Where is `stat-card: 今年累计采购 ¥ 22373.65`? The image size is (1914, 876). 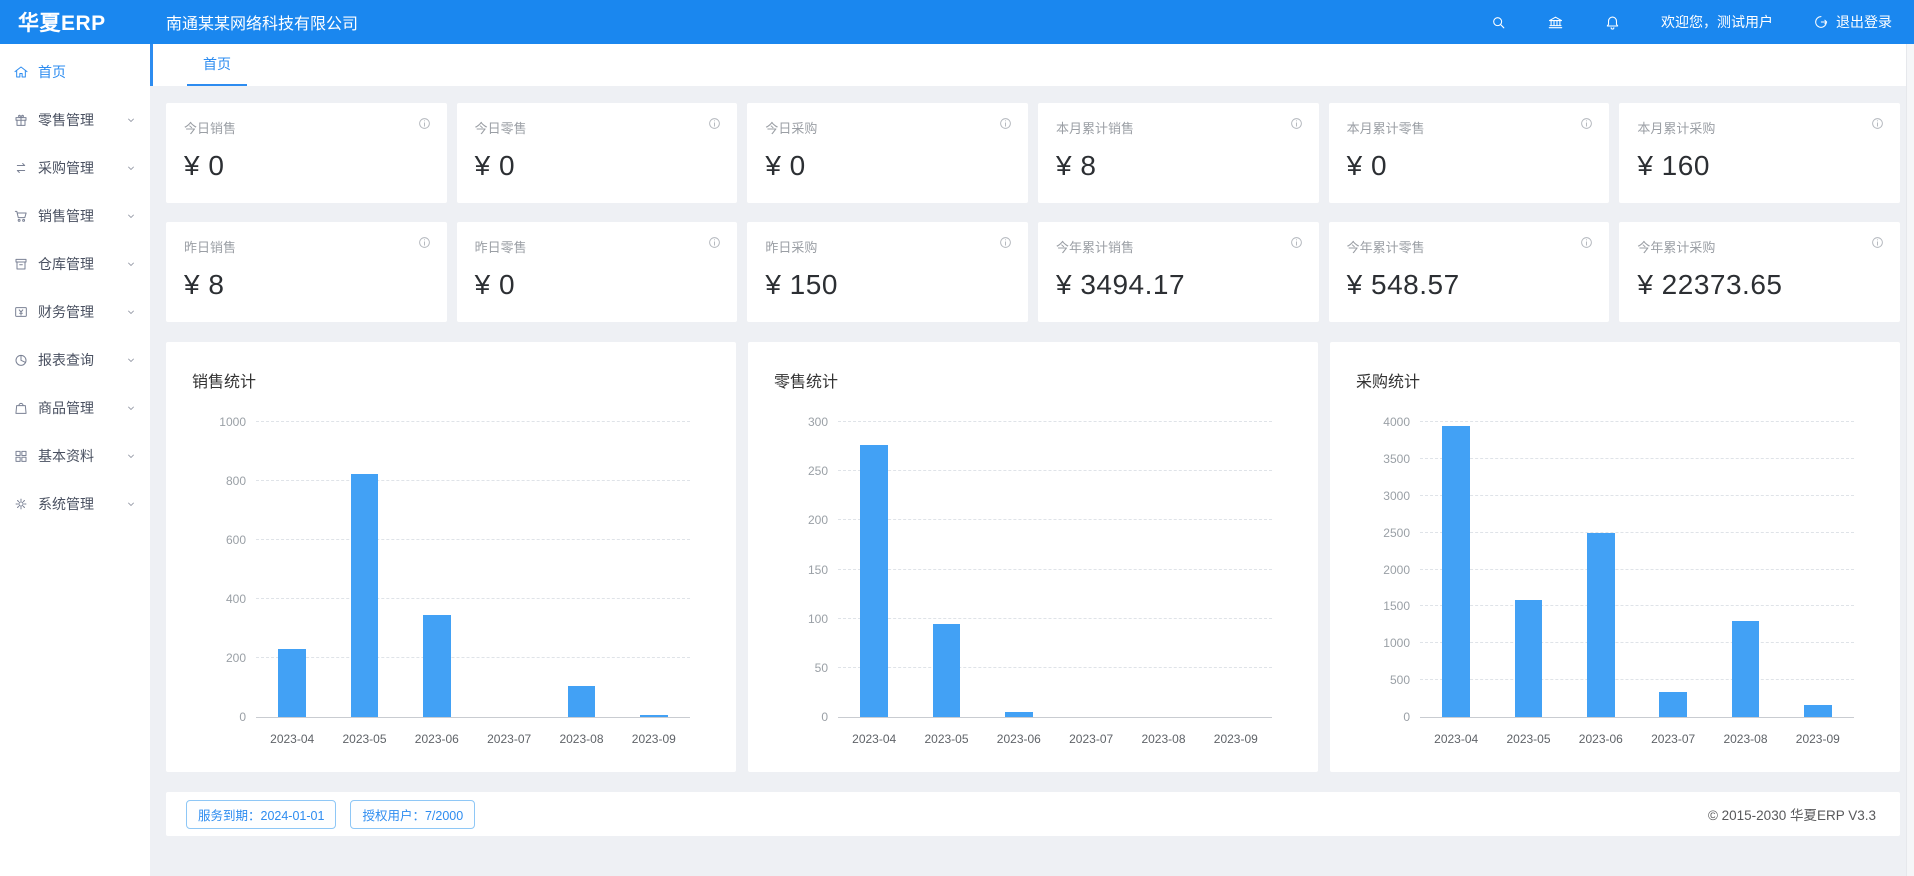
stat-card: 今年累计采购 ¥ 22373.65 is located at coordinates (1759, 272).